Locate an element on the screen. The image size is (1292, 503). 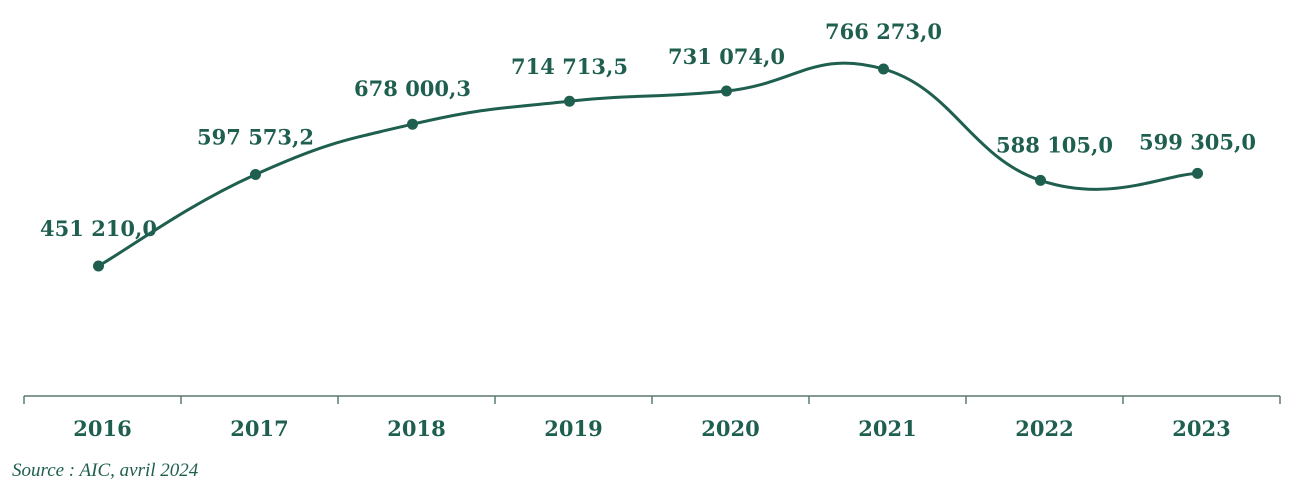
x-tick-label-2019: 2019 is located at coordinates (573, 428).